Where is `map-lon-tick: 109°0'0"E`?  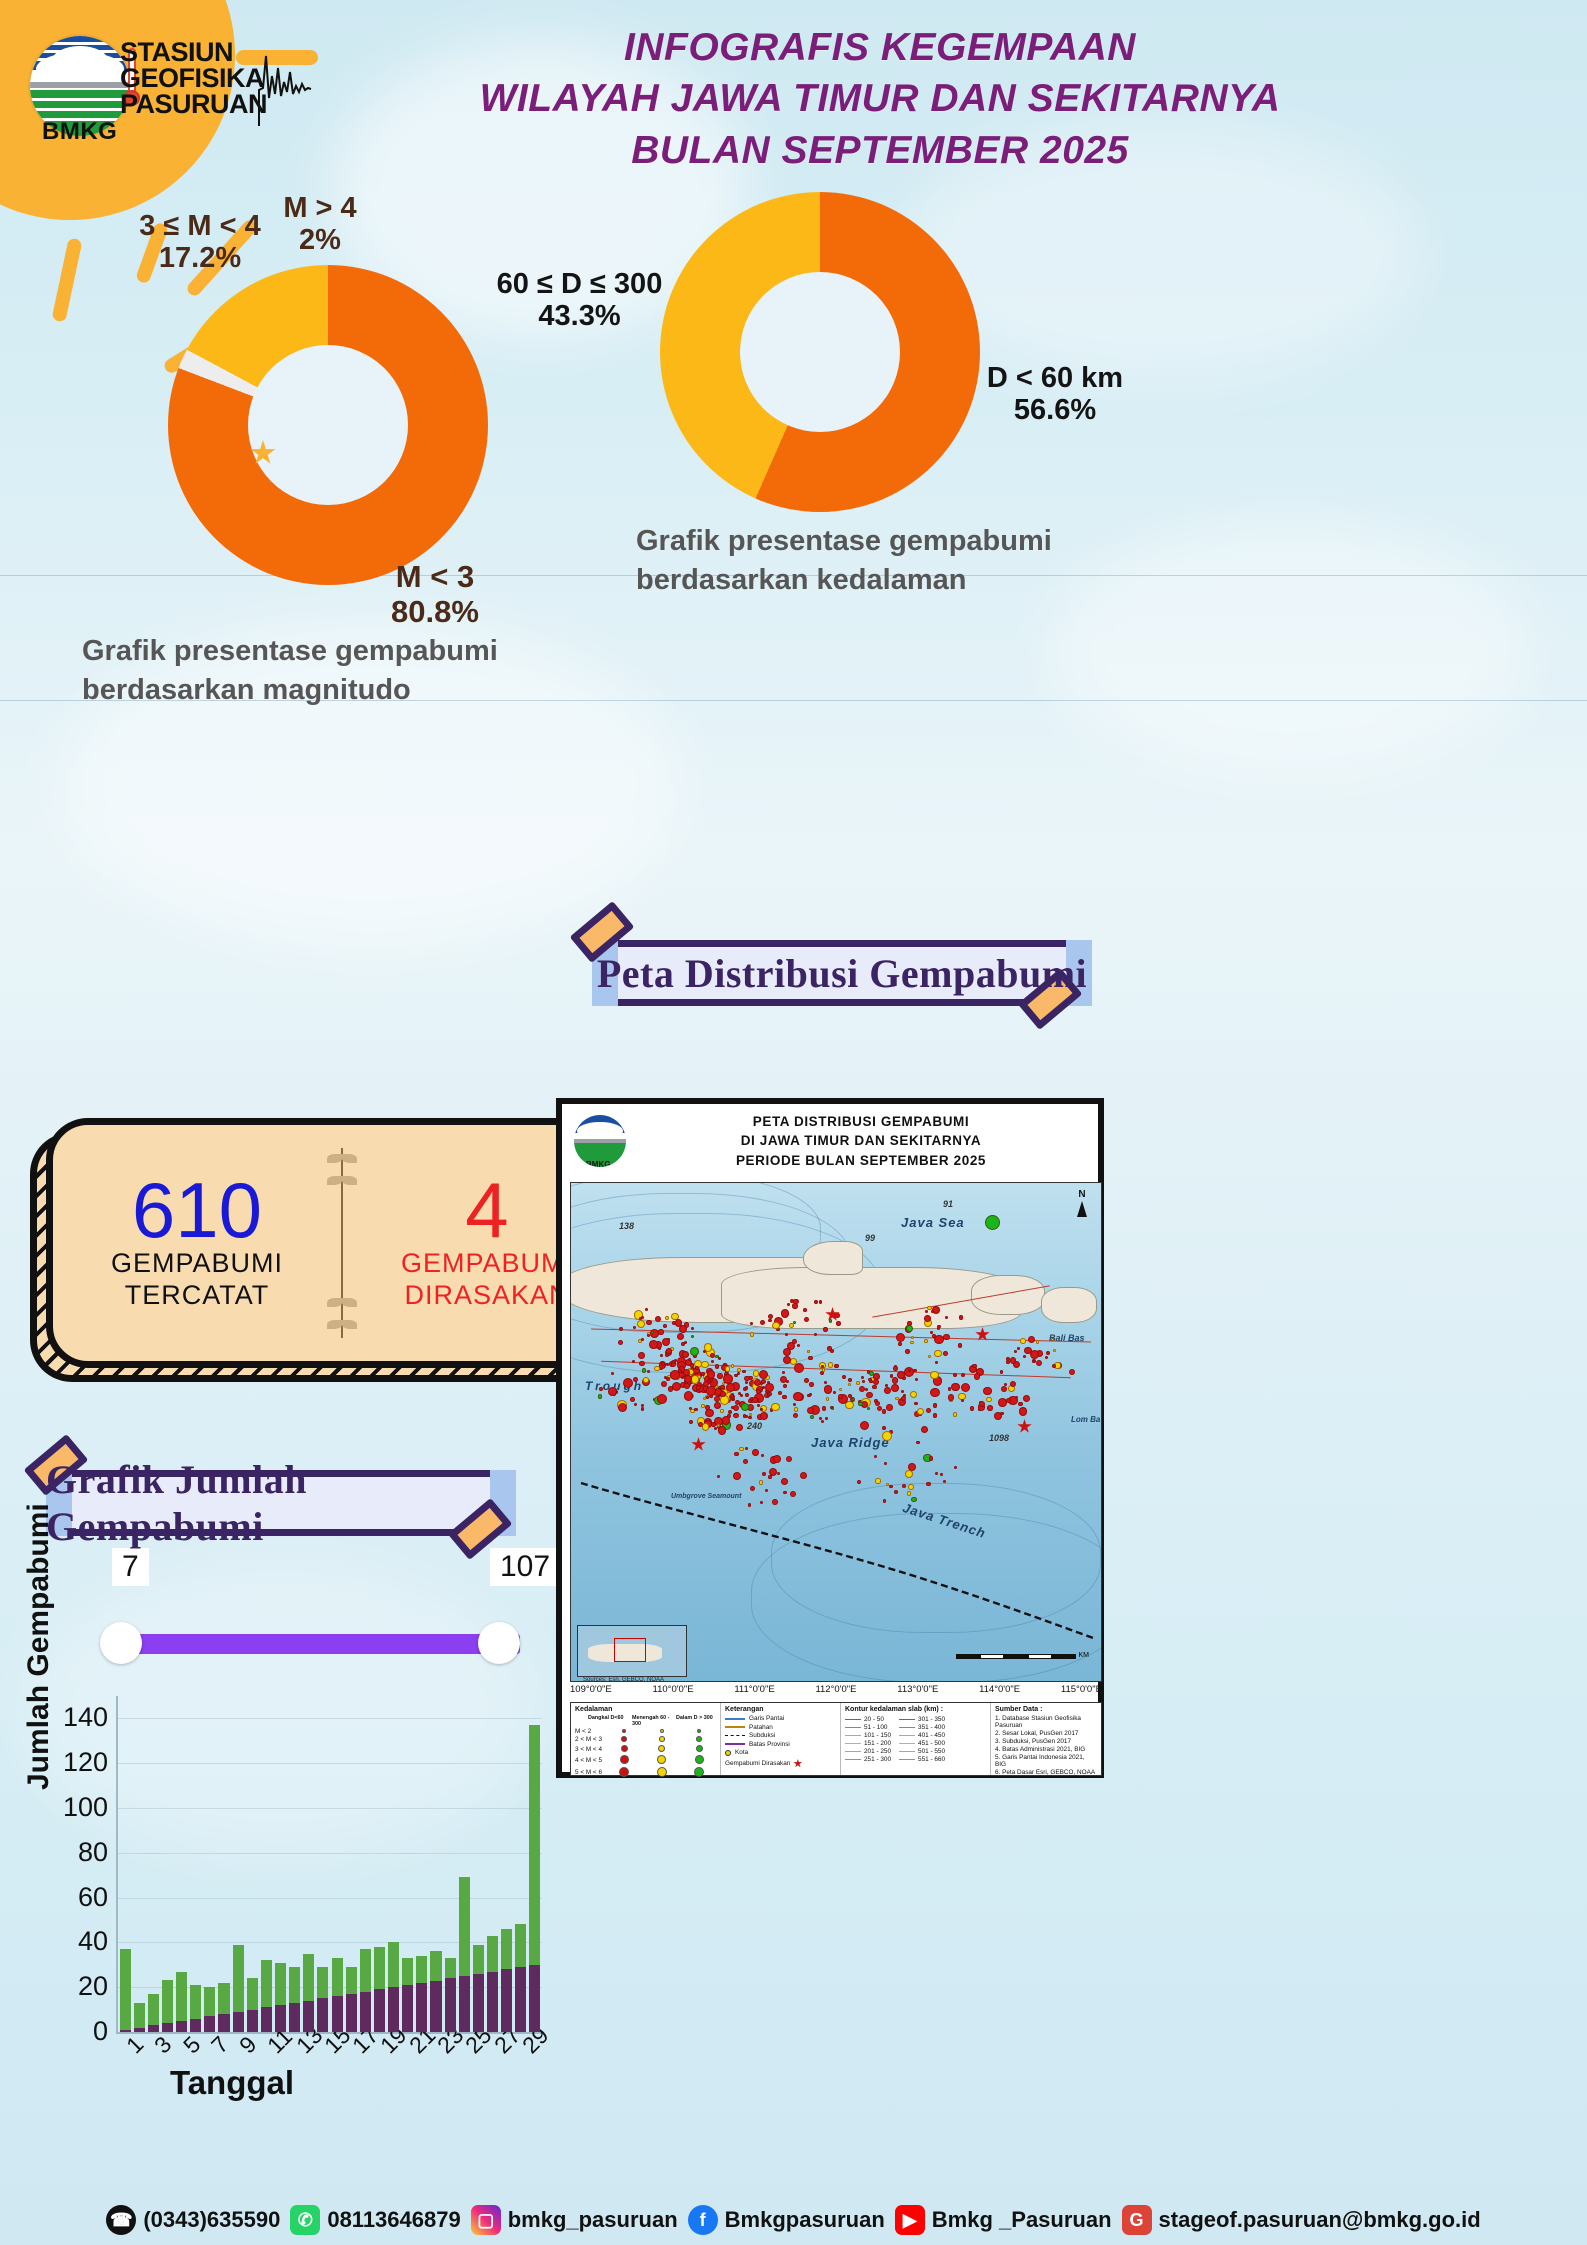 map-lon-tick: 109°0'0"E is located at coordinates (591, 1689).